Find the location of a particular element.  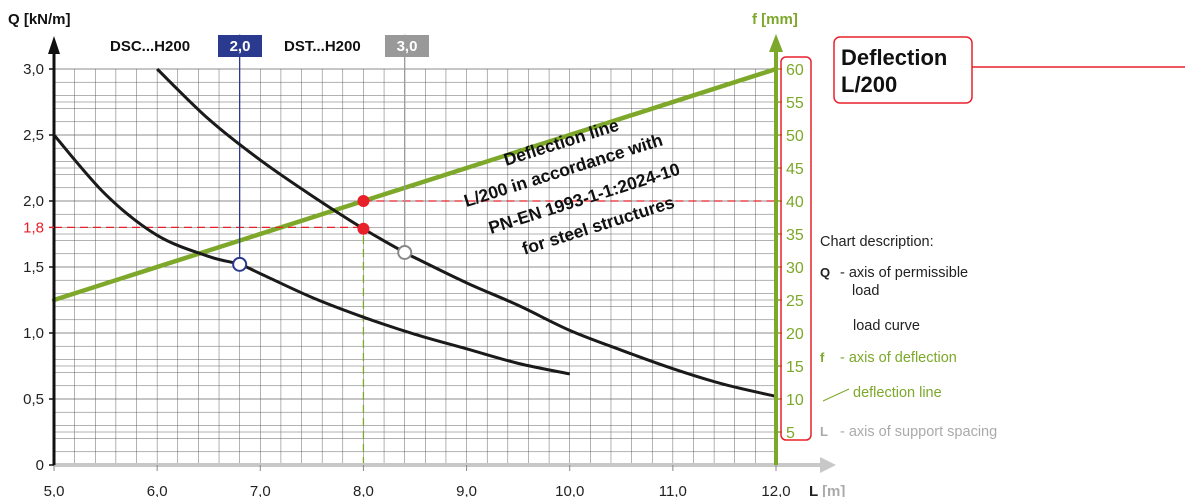

f-tick-label: 40 is located at coordinates (795, 202).